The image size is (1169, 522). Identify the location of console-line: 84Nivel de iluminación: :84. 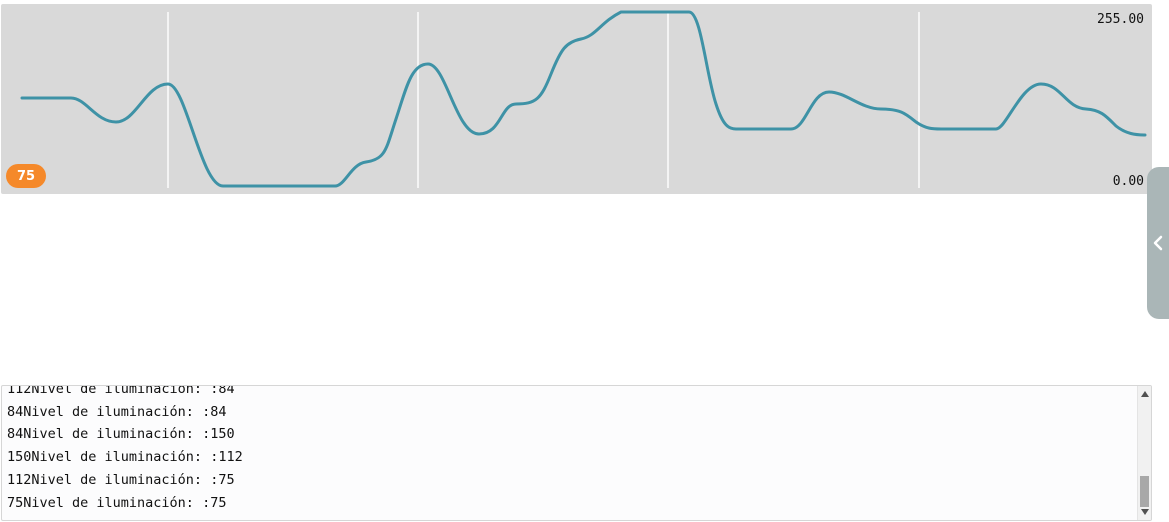
(117, 411).